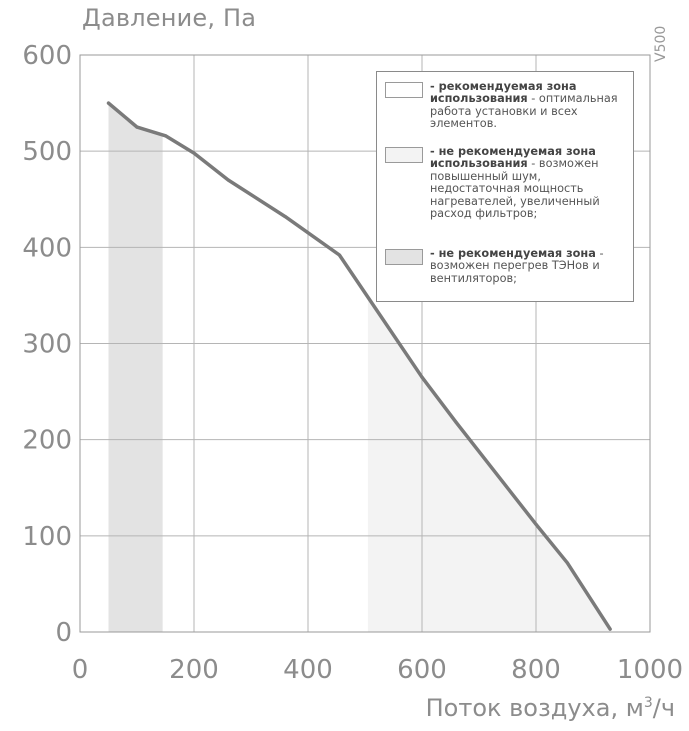 This screenshot has width=689, height=731. What do you see at coordinates (513, 158) in the screenshot?
I see `legend-bold: - не рекомендуемая зона использования` at bounding box center [513, 158].